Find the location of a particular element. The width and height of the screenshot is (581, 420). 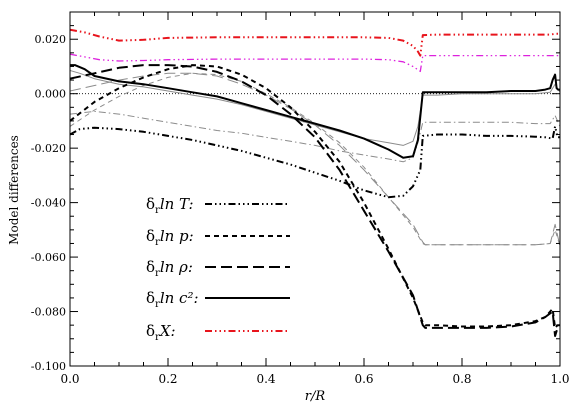

y-tick-label: -0.100 is located at coordinates (48, 366).